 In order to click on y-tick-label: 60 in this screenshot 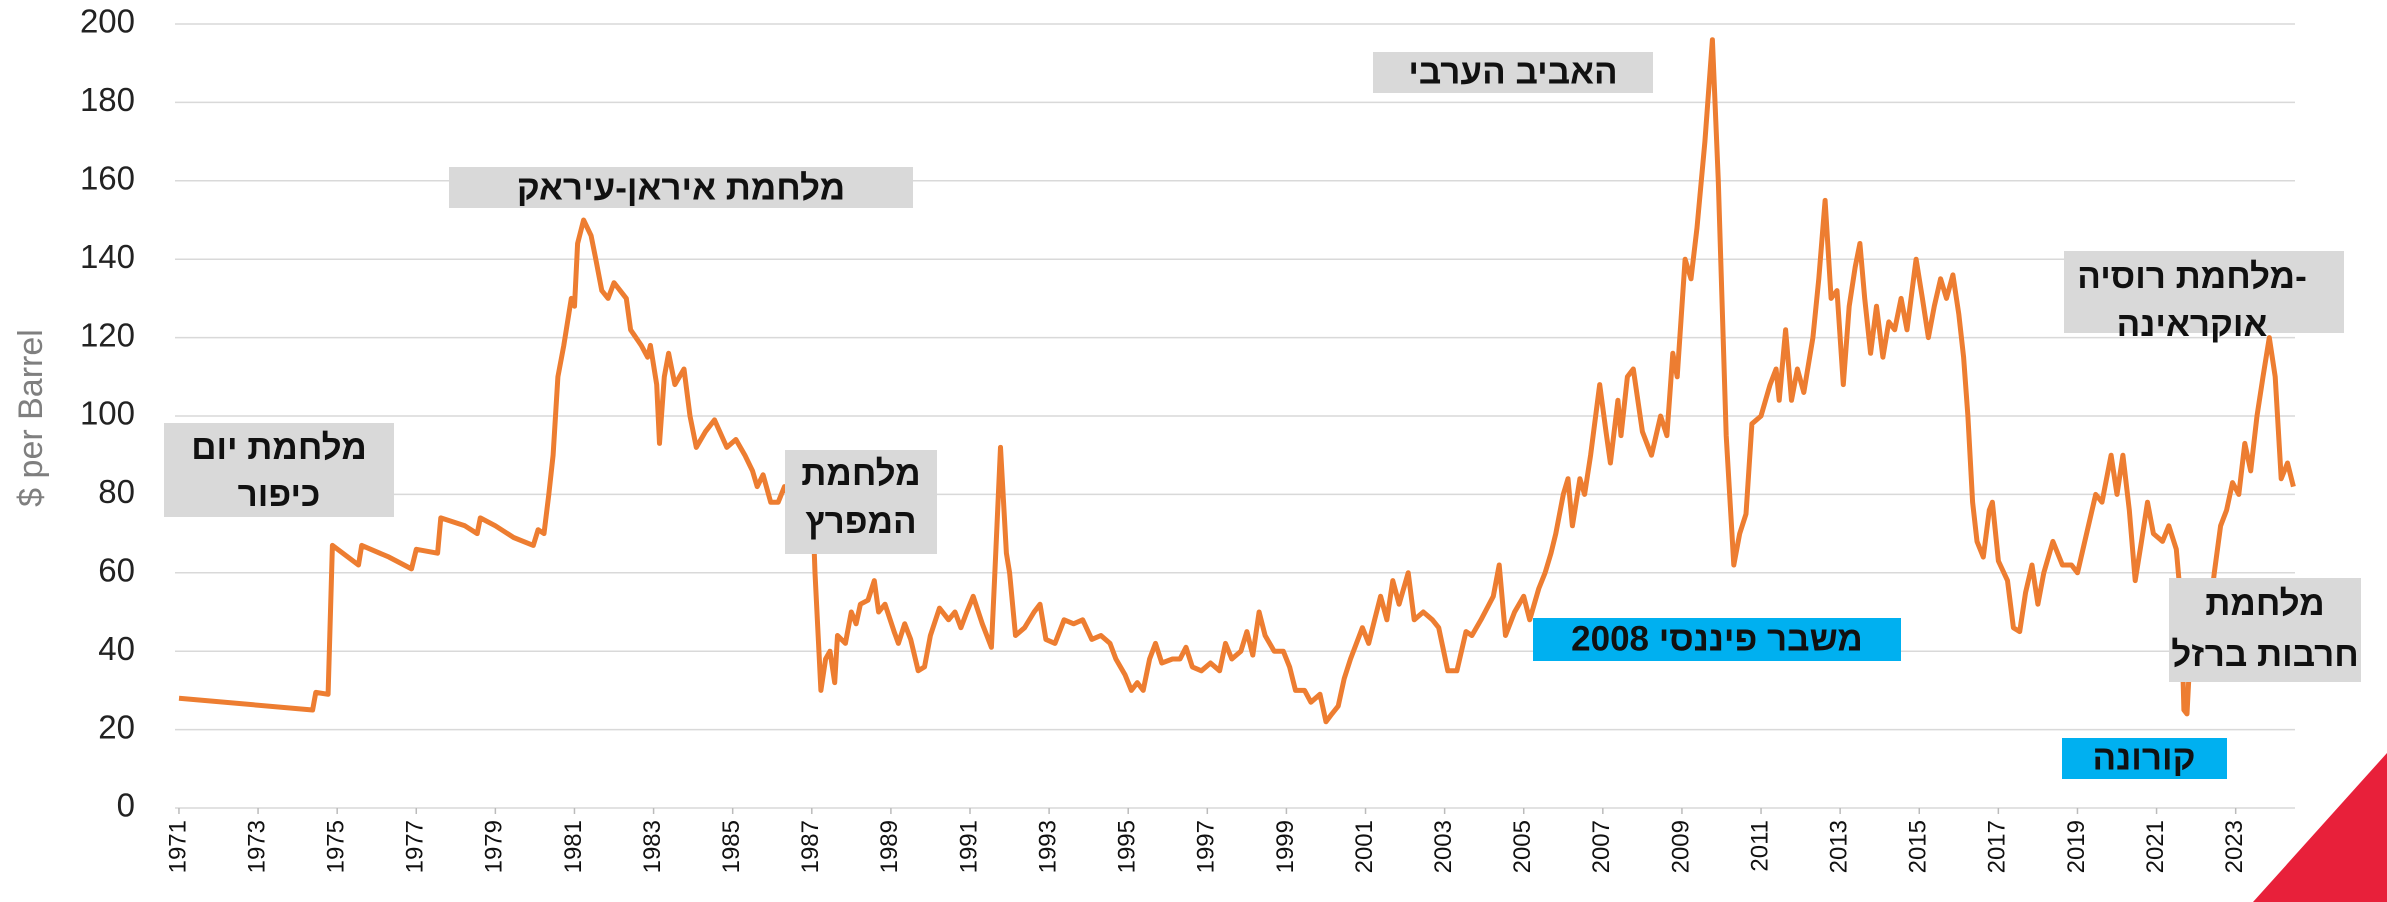, I will do `click(116, 570)`.